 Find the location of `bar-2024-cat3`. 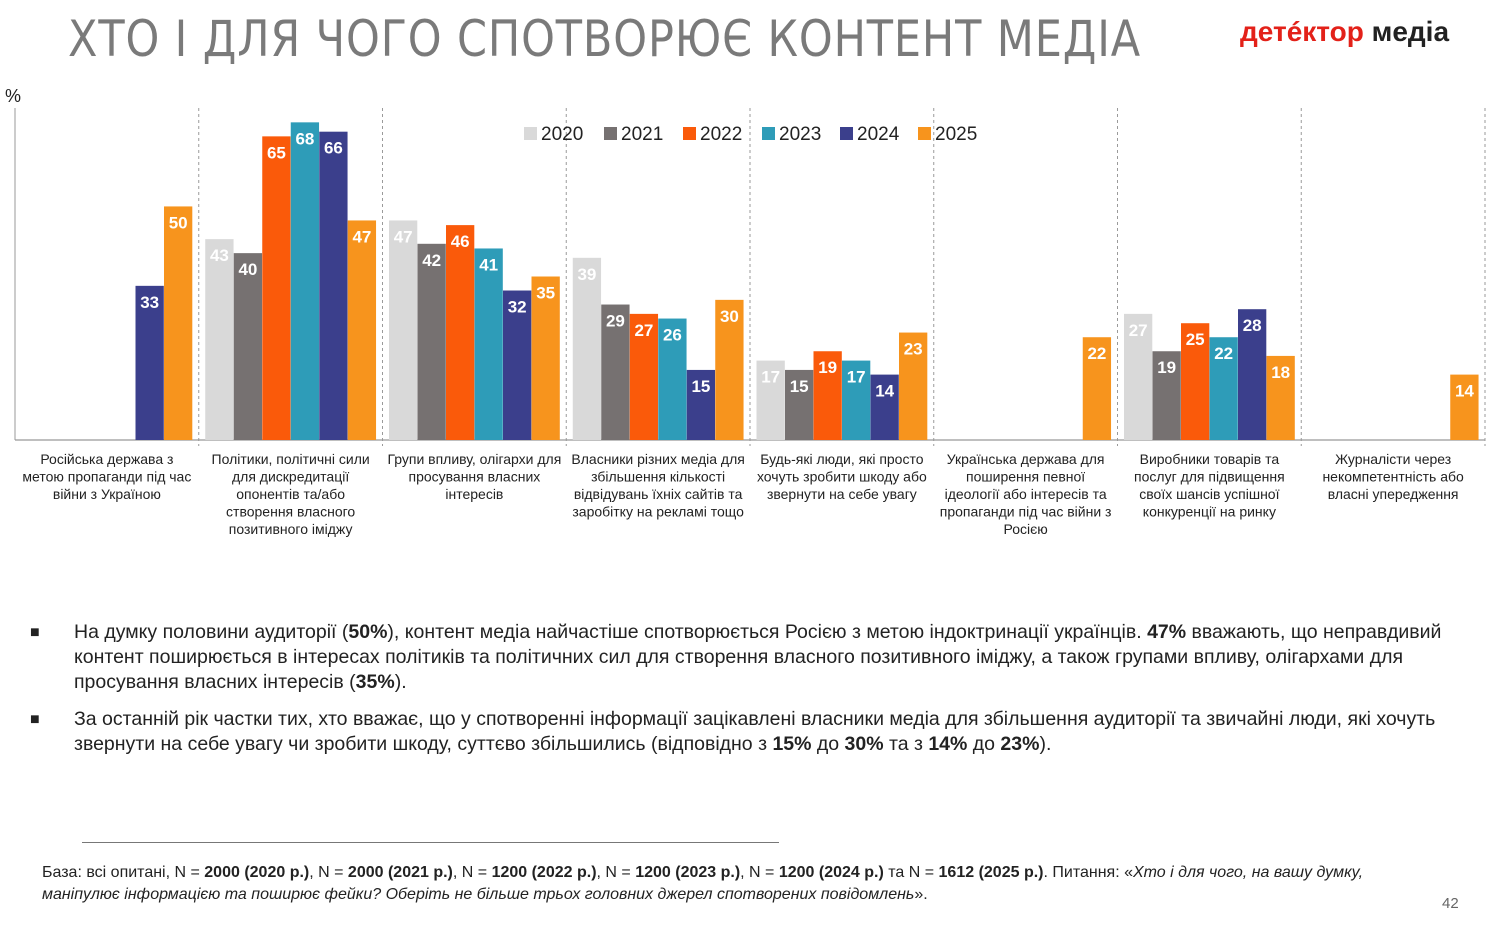

bar-2024-cat3 is located at coordinates (517, 365).